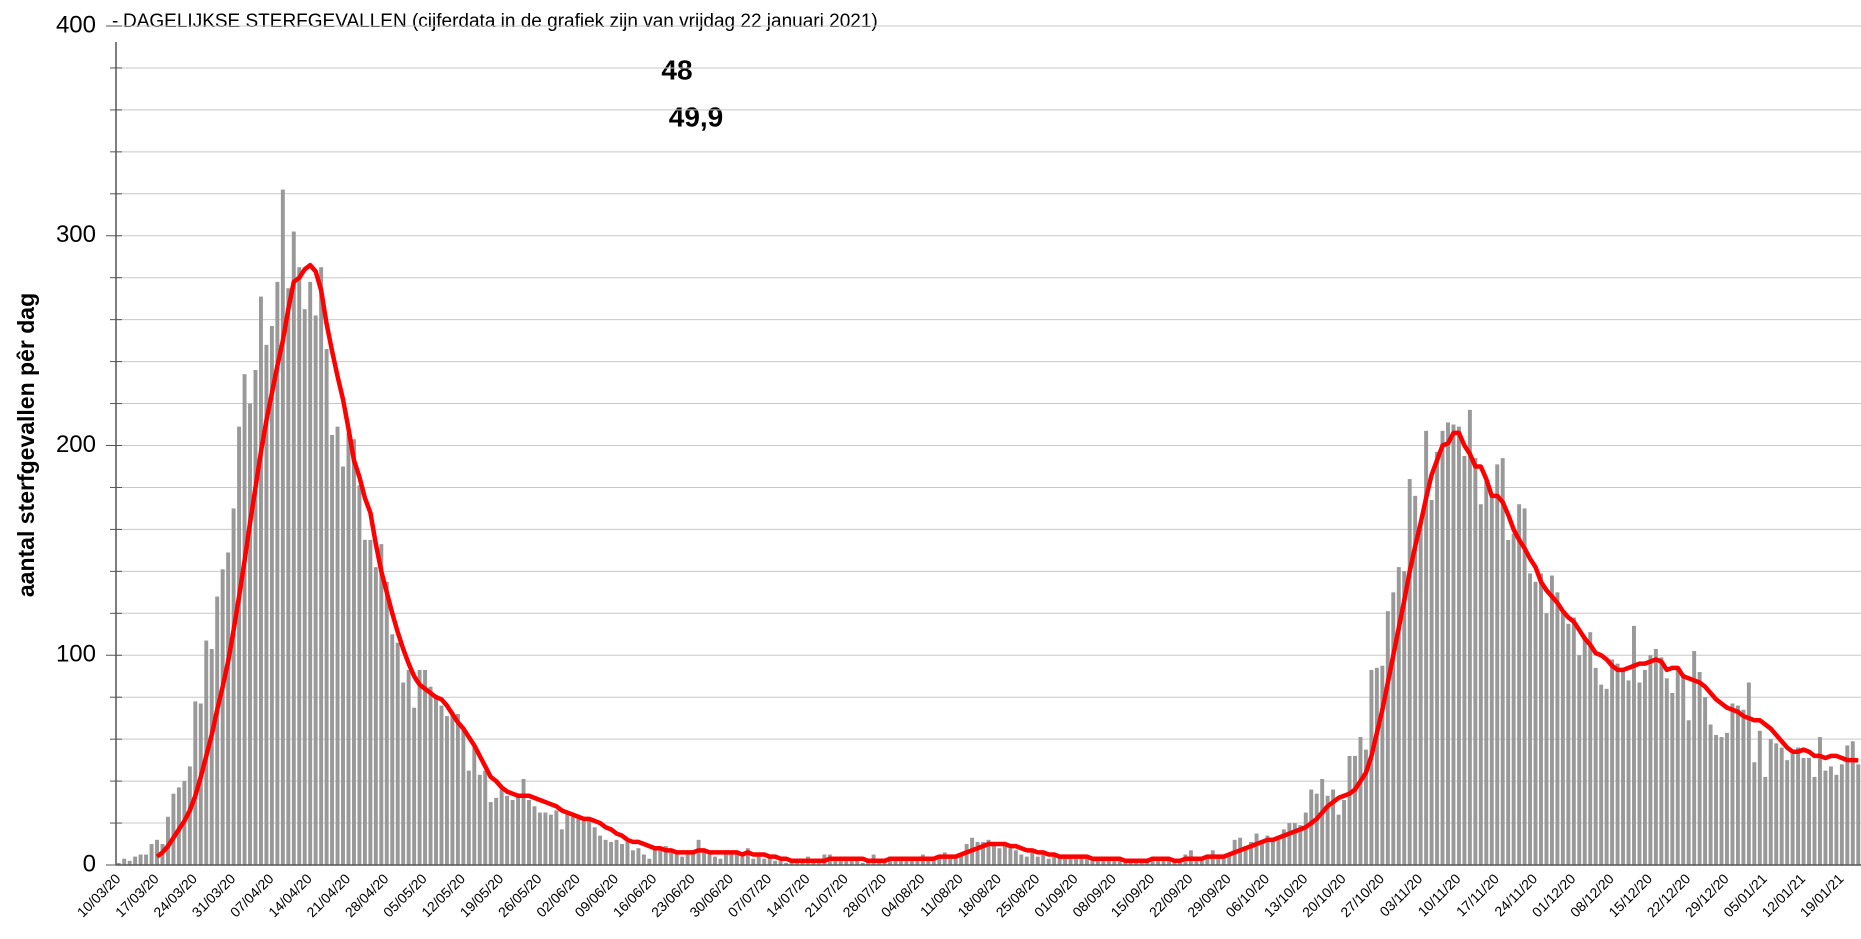  What do you see at coordinates (676, 69) in the screenshot?
I see `annotation-last-bar: 48` at bounding box center [676, 69].